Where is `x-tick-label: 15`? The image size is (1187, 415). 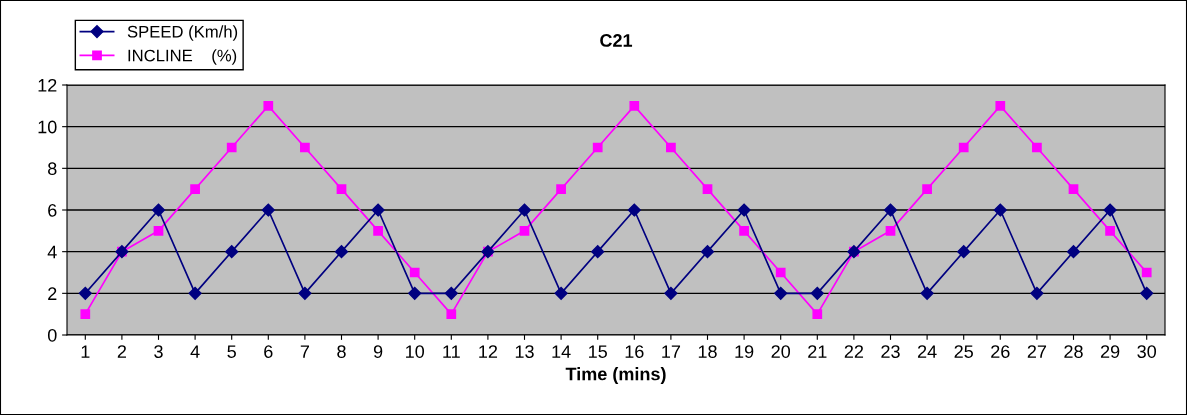 x-tick-label: 15 is located at coordinates (598, 351).